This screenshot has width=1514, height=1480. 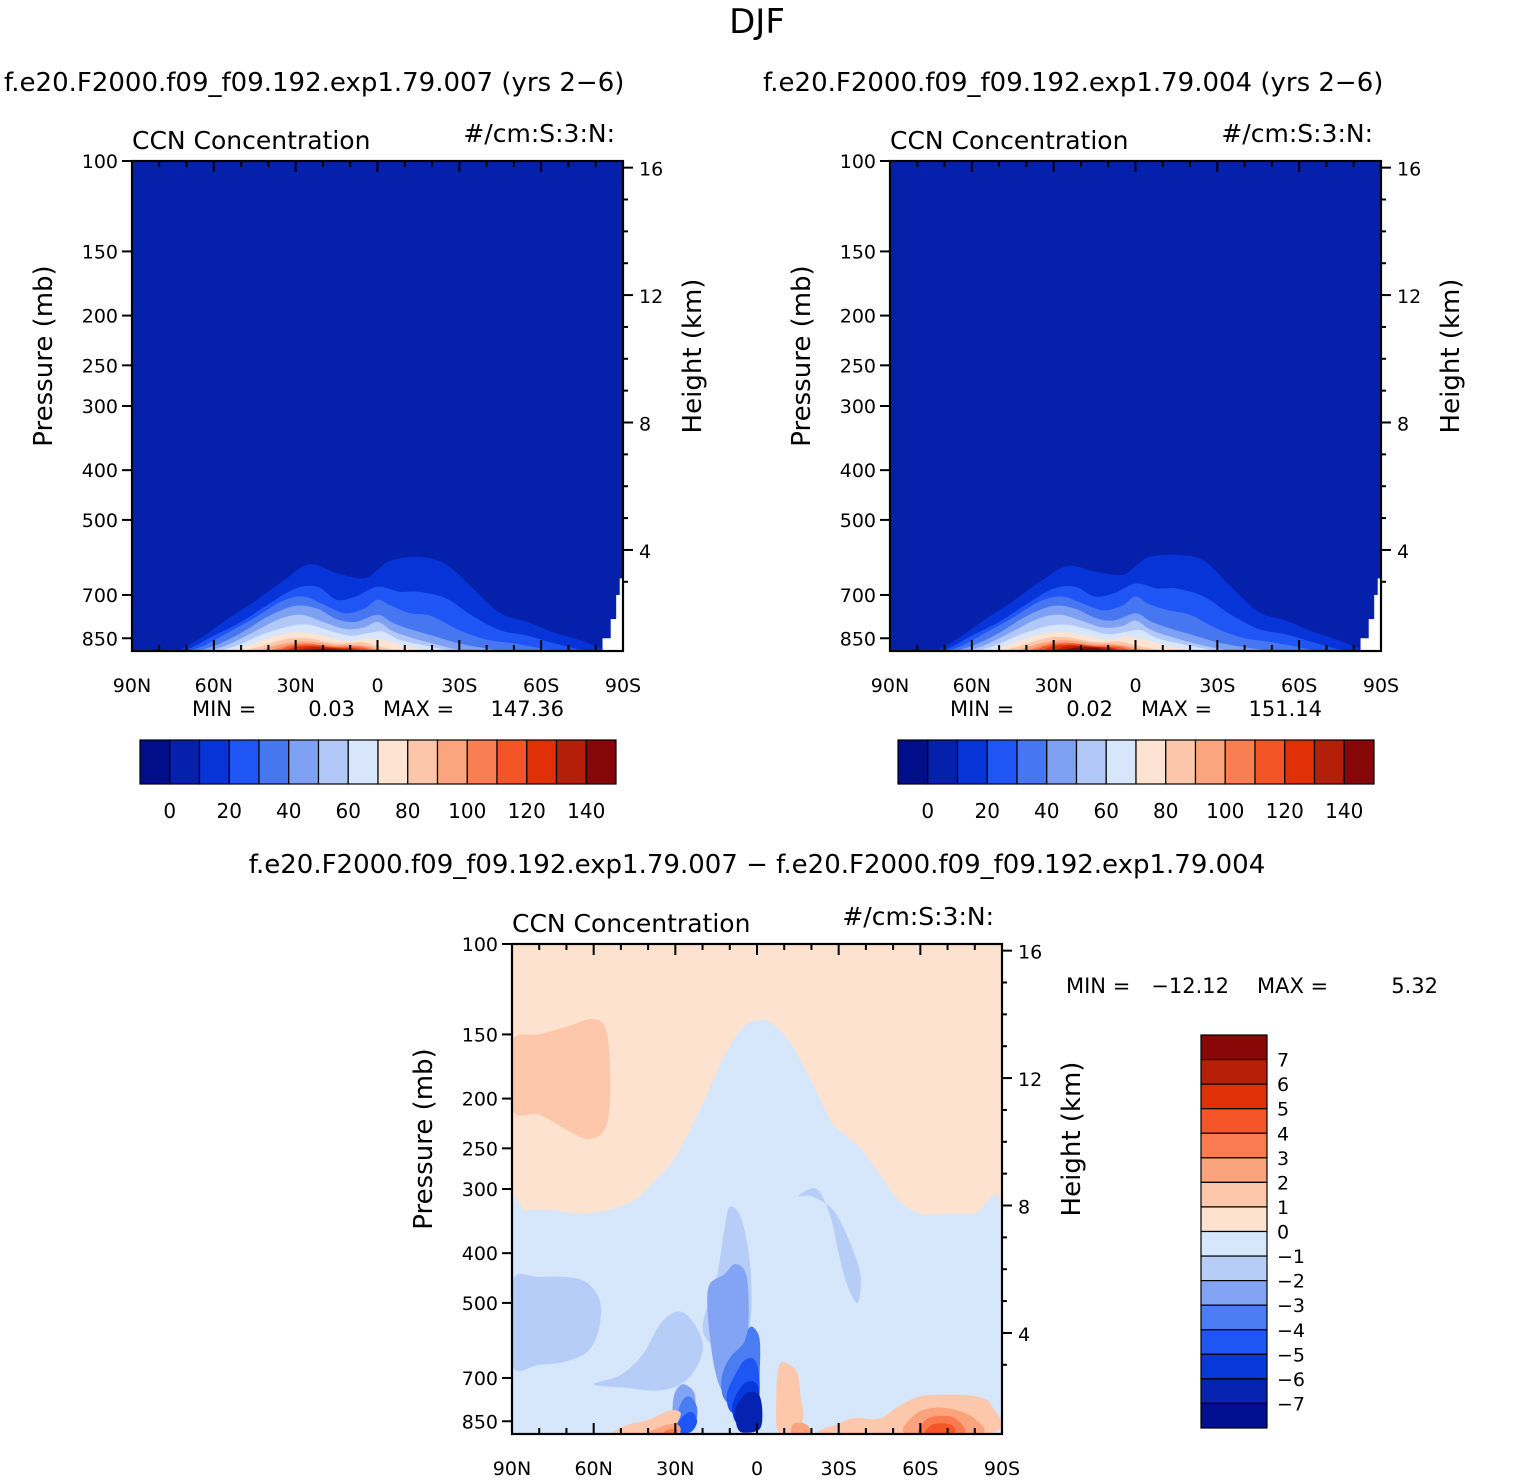 I want to click on colorbar-label: 140, so click(x=1344, y=811).